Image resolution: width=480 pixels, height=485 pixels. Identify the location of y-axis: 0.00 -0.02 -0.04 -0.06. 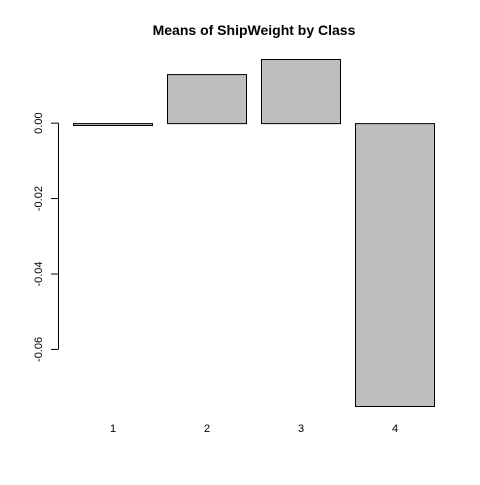
(46, 237).